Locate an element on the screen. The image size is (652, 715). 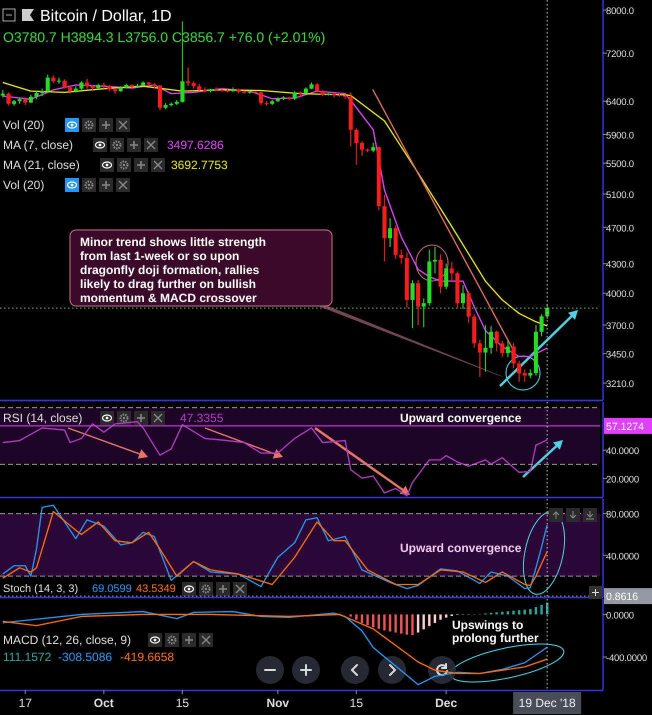
annotation: -419.6658 is located at coordinates (147, 657).